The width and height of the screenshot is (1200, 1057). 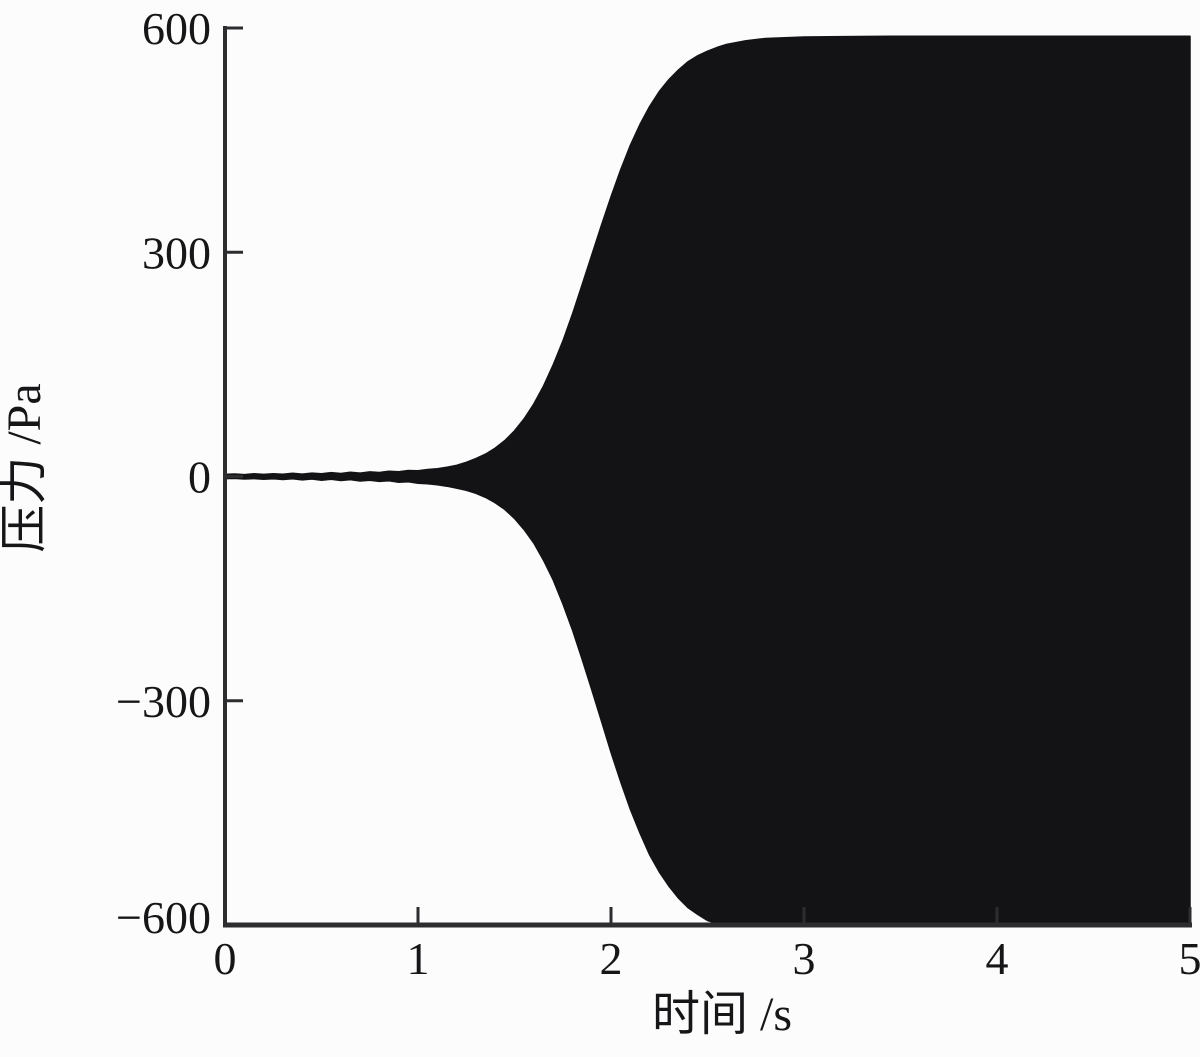 I want to click on x-tick-label: 5, so click(x=1189, y=958).